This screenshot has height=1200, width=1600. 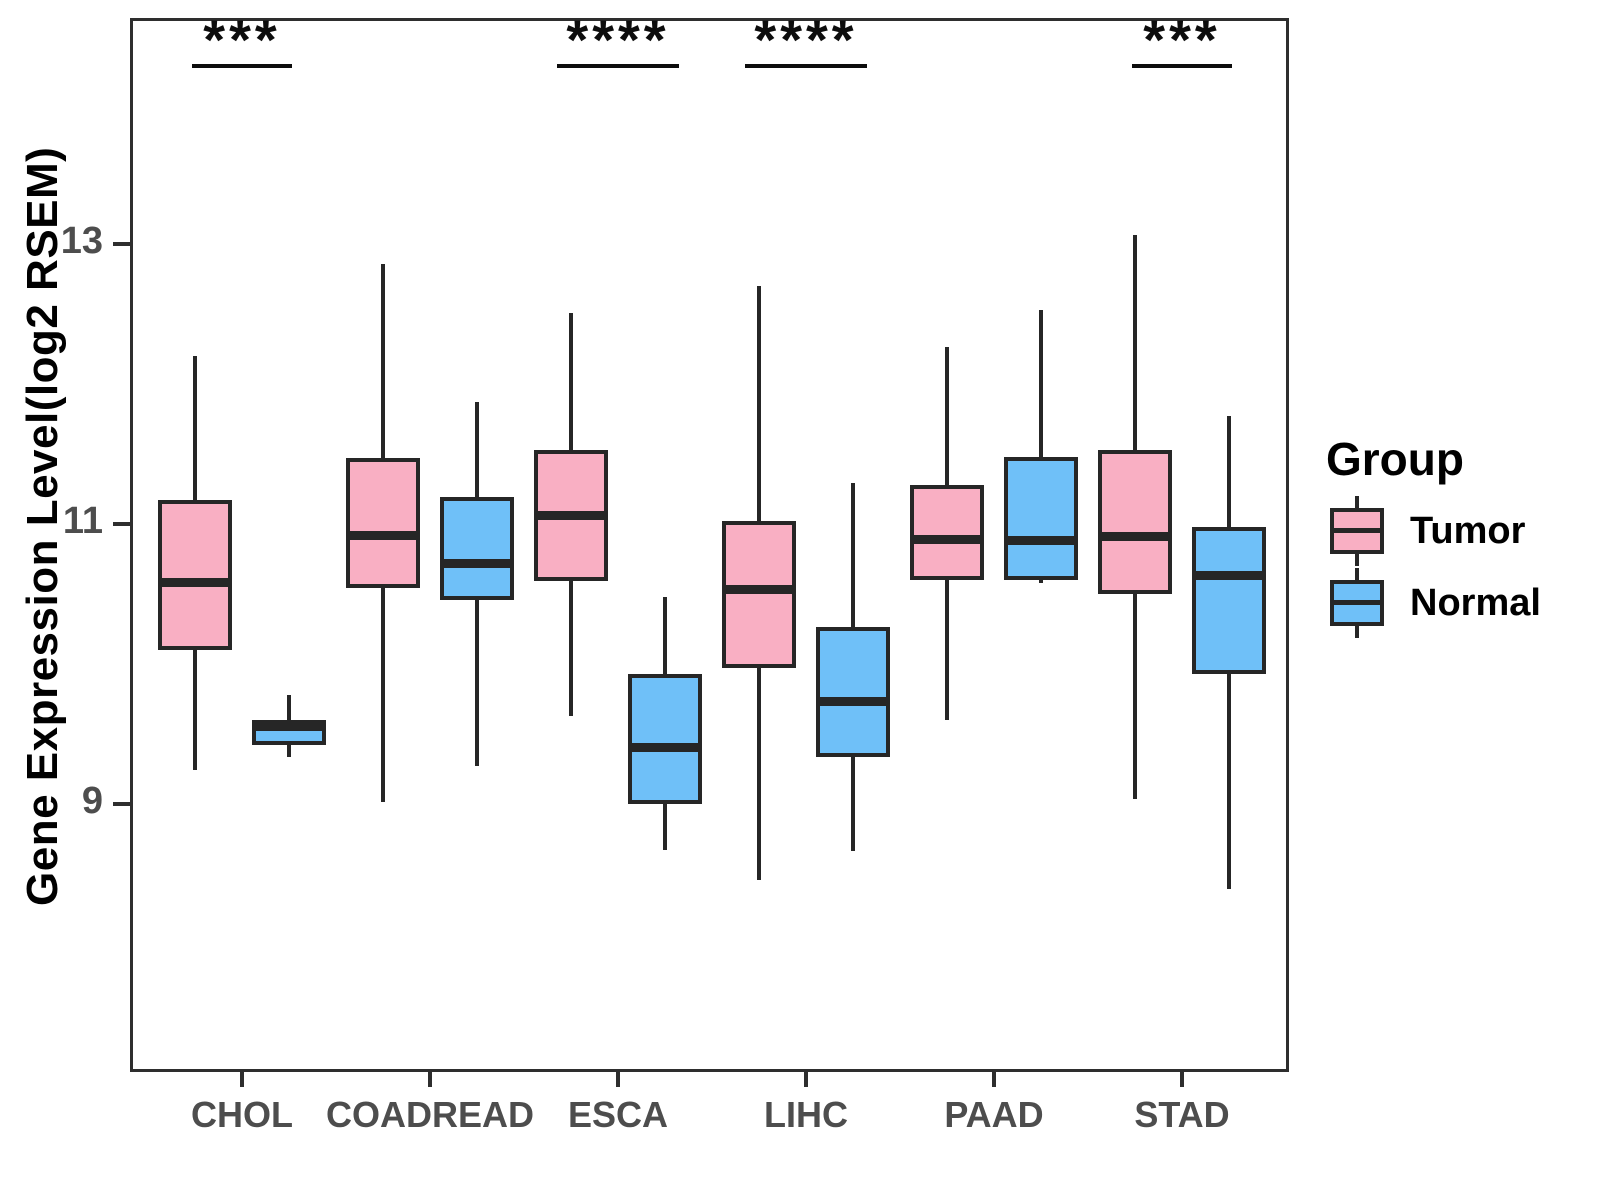 What do you see at coordinates (1182, 66) in the screenshot?
I see `sig-line-STAD` at bounding box center [1182, 66].